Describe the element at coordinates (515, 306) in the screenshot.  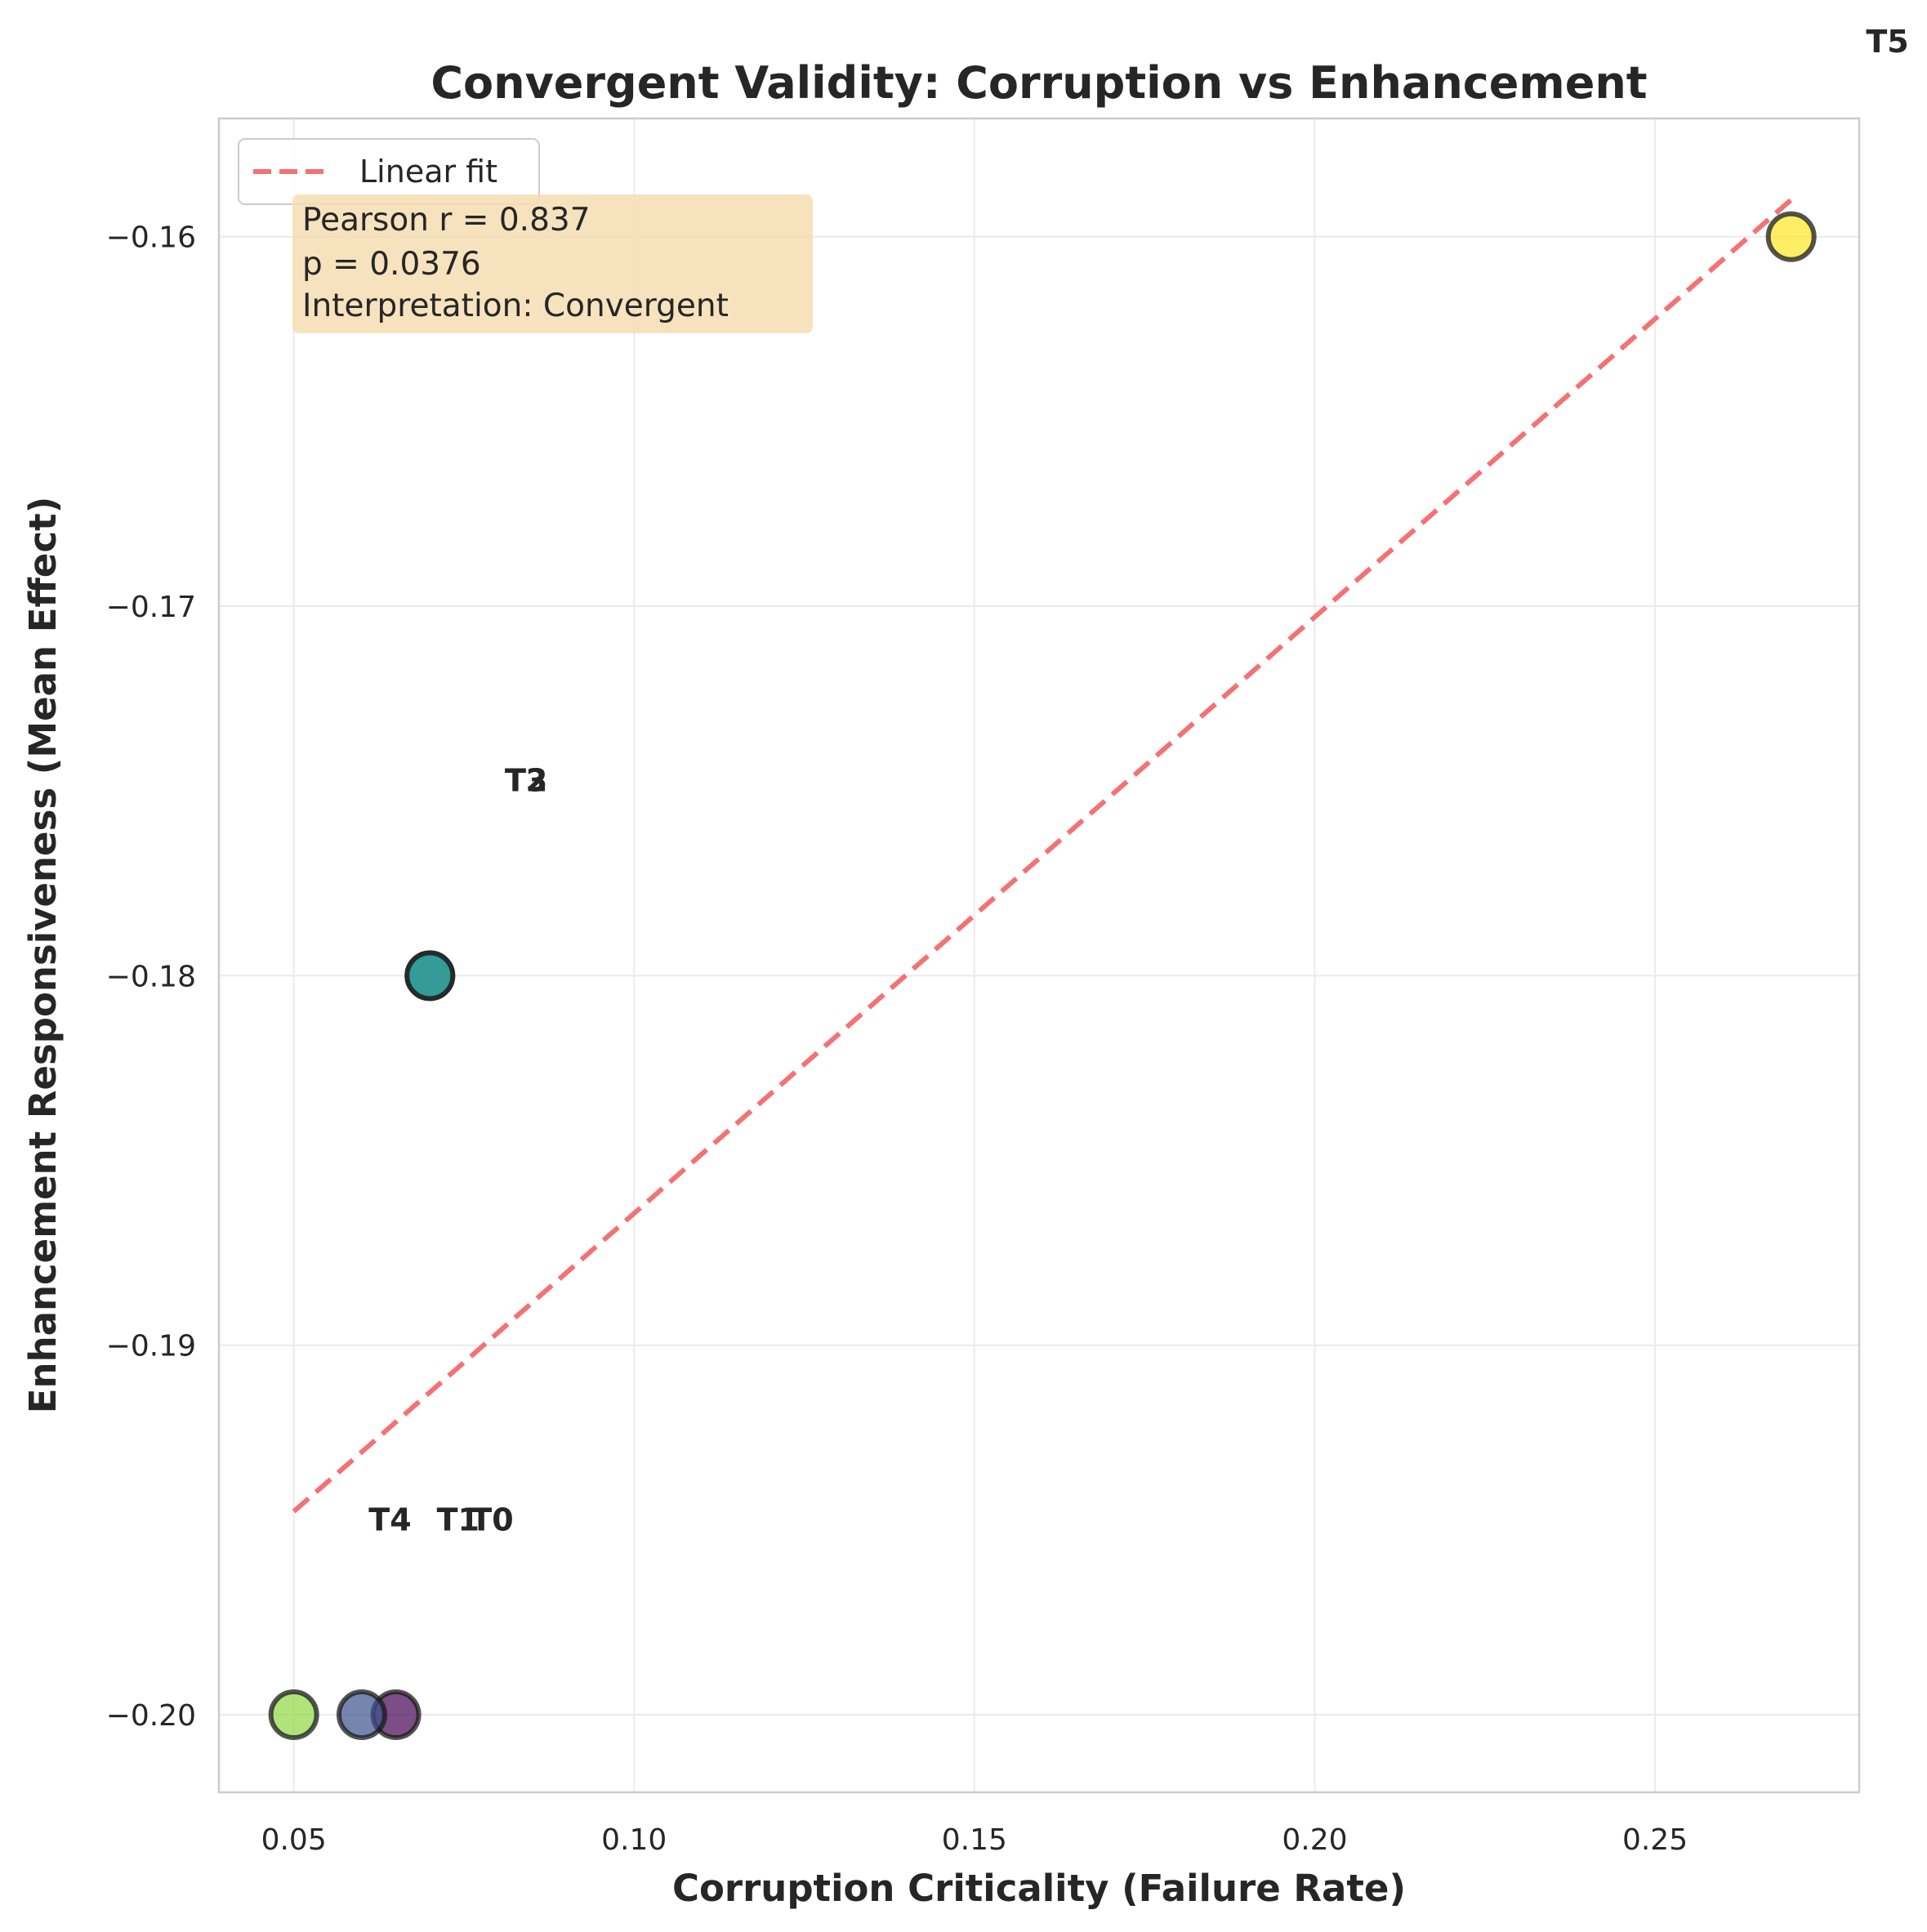
I see `stats-interpretation: Interpretation: Convergent` at that location.